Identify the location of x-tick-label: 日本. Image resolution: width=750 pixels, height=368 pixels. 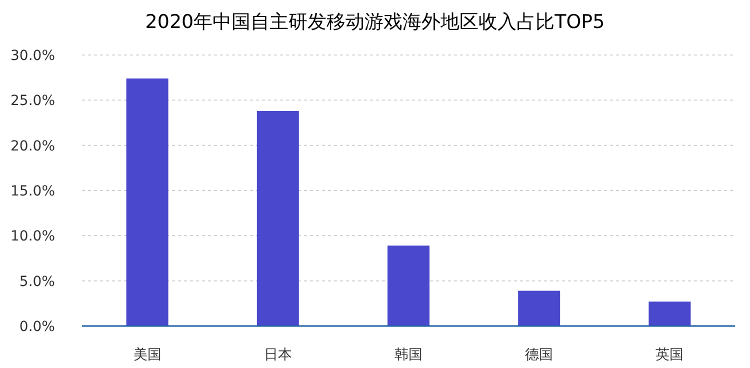
(278, 355).